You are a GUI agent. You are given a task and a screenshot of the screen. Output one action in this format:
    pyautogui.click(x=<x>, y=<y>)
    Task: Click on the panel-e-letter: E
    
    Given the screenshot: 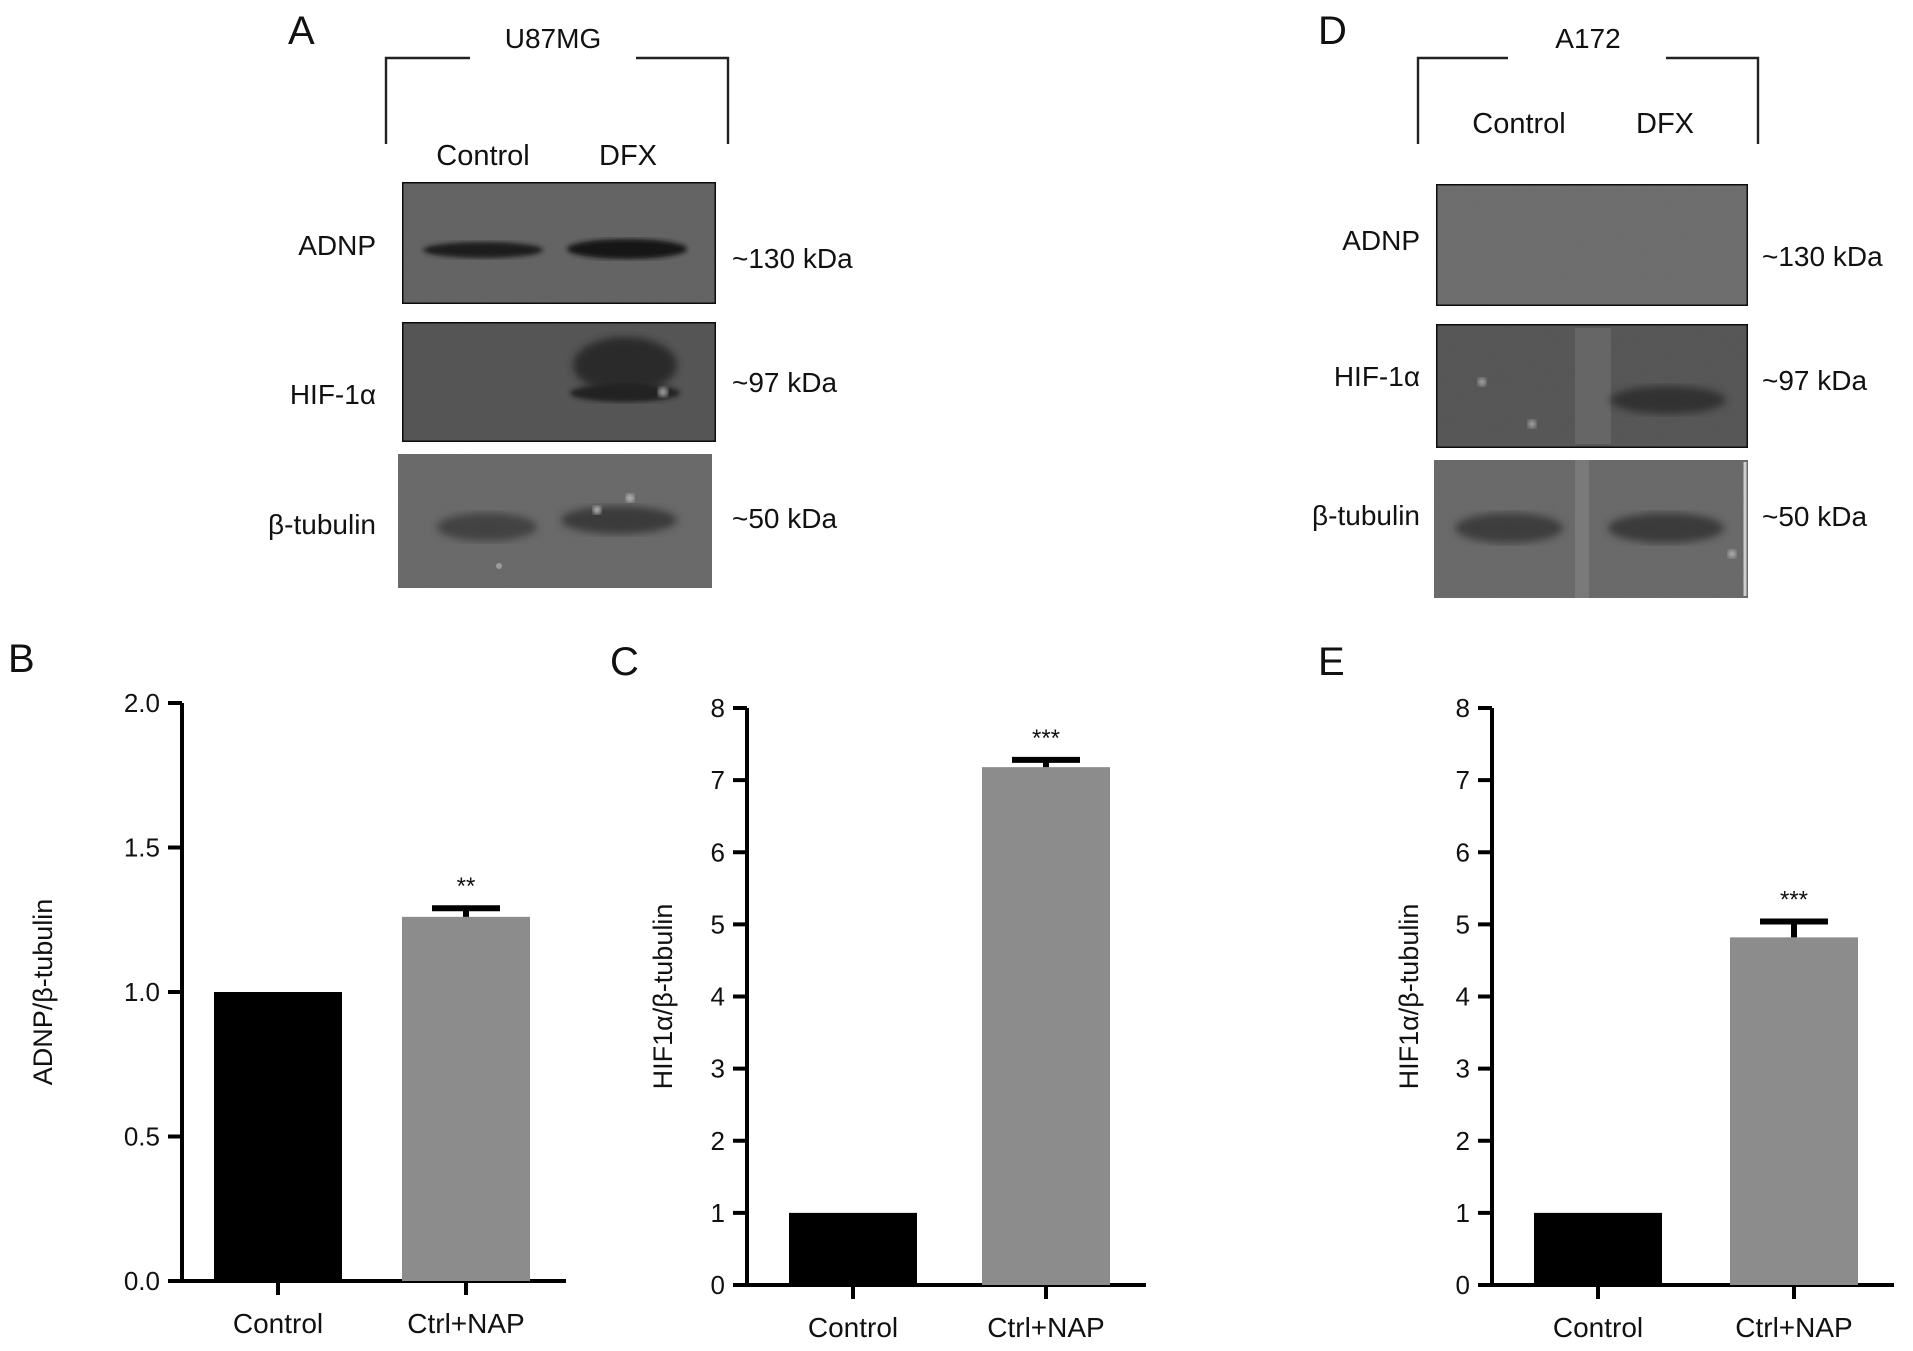 What is the action you would take?
    pyautogui.click(x=1331, y=662)
    